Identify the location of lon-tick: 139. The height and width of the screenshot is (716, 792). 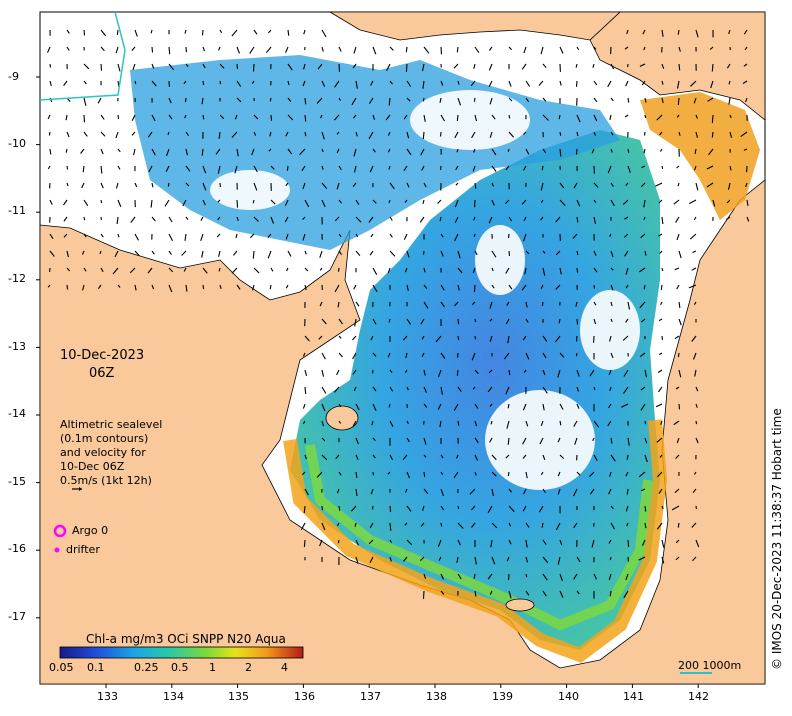
(502, 696).